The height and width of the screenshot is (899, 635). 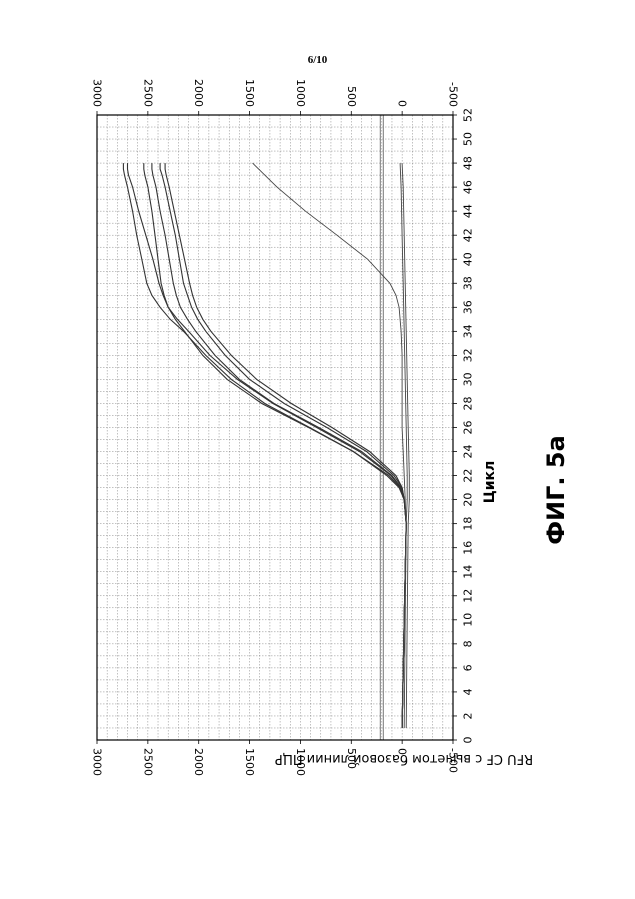 I want to click on x-tick-label: 18, so click(x=468, y=524).